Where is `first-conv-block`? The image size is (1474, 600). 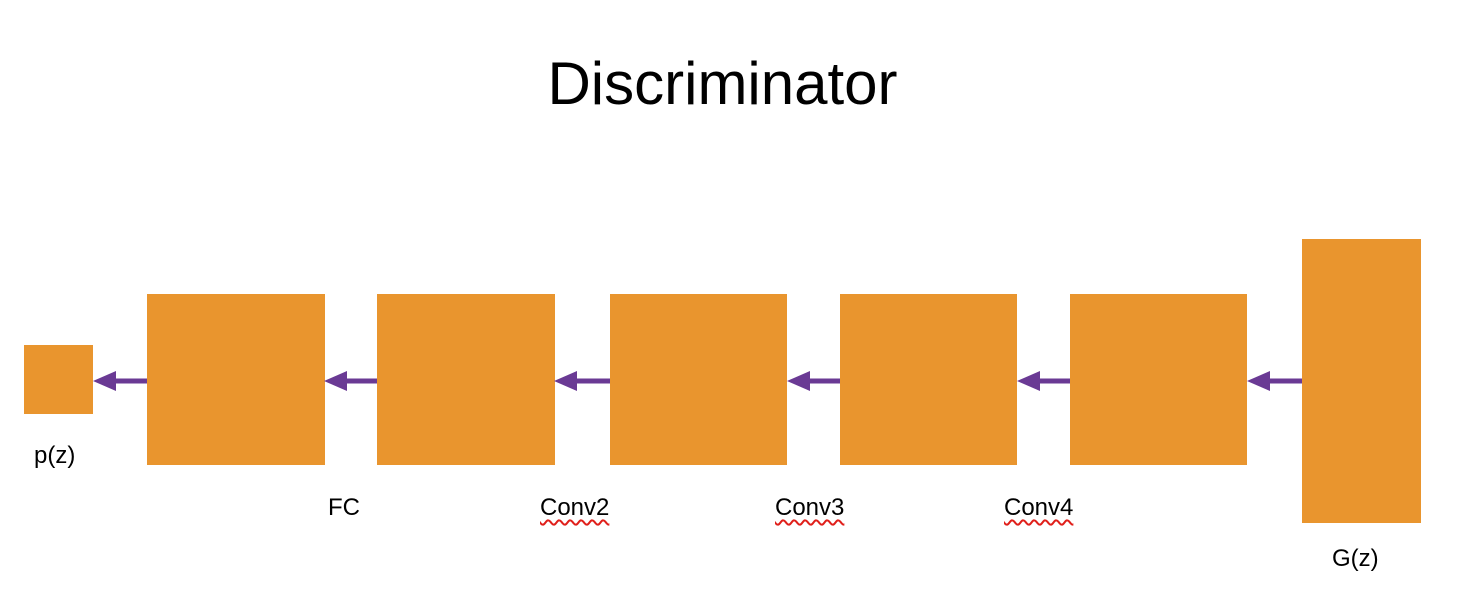 first-conv-block is located at coordinates (1158, 379).